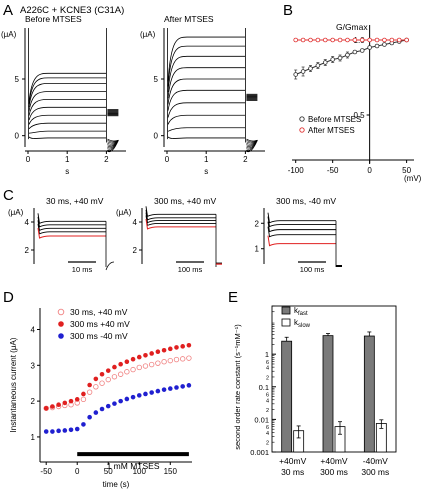 The image size is (426, 500). I want to click on panel-c-title-1: 300 ms, +40 mV, so click(185, 201).